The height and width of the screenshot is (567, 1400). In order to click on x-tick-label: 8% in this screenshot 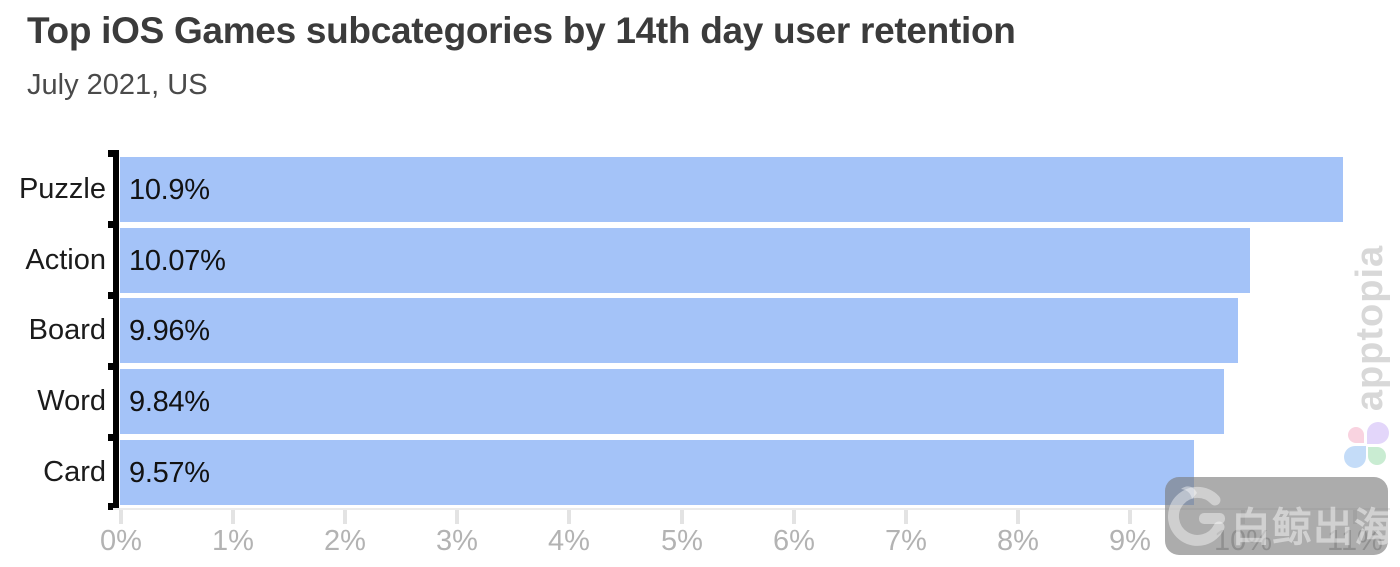, I will do `click(1018, 541)`.